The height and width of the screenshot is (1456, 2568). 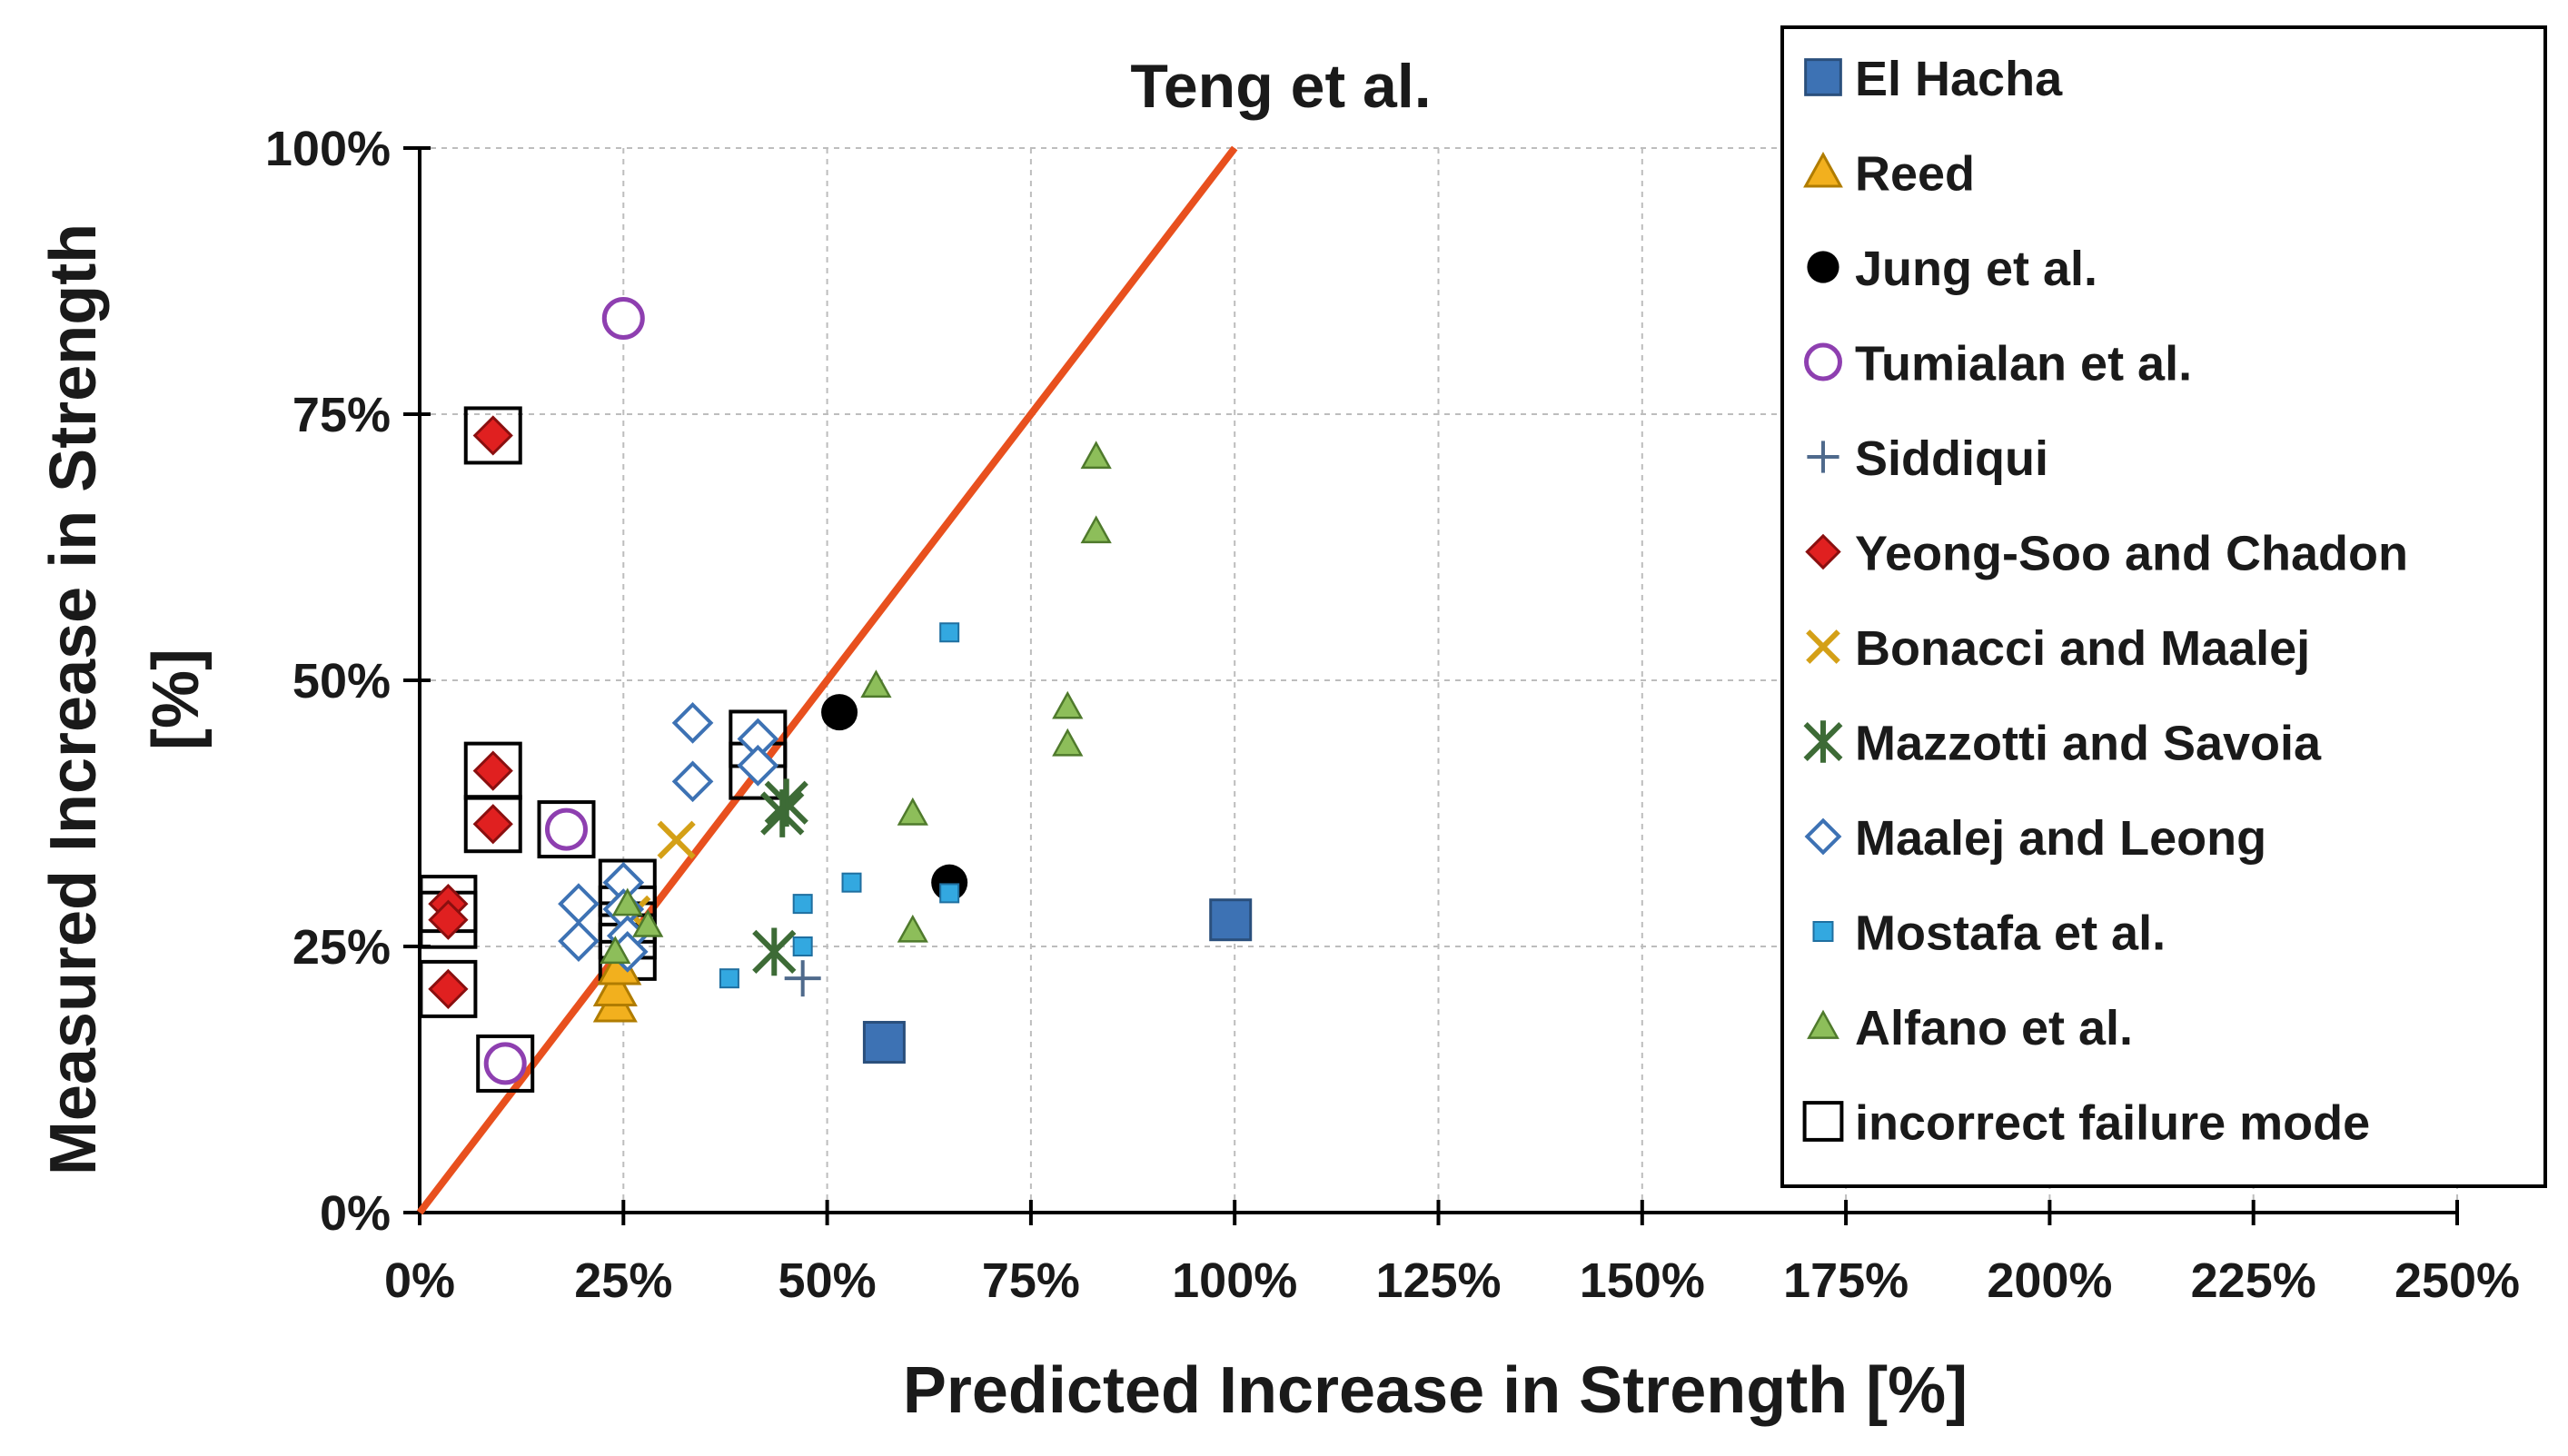 What do you see at coordinates (802, 979) in the screenshot?
I see `data-point-siddiqui` at bounding box center [802, 979].